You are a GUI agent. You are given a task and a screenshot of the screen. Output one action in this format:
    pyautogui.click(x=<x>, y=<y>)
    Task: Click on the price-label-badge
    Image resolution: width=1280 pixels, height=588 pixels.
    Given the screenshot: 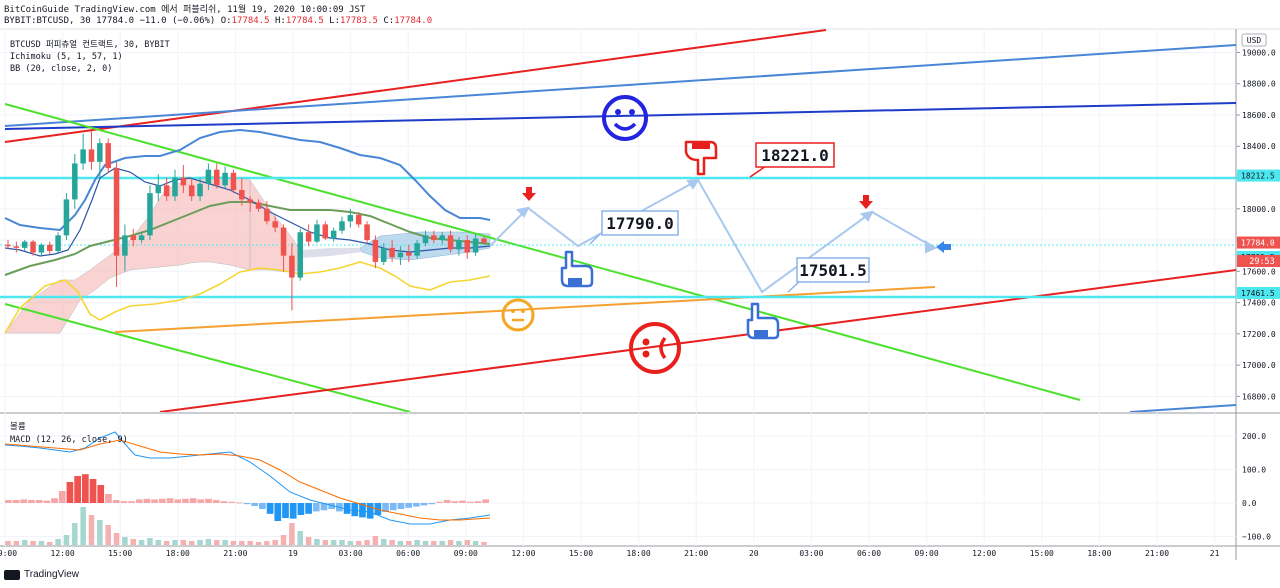 What is the action you would take?
    pyautogui.click(x=1258, y=292)
    